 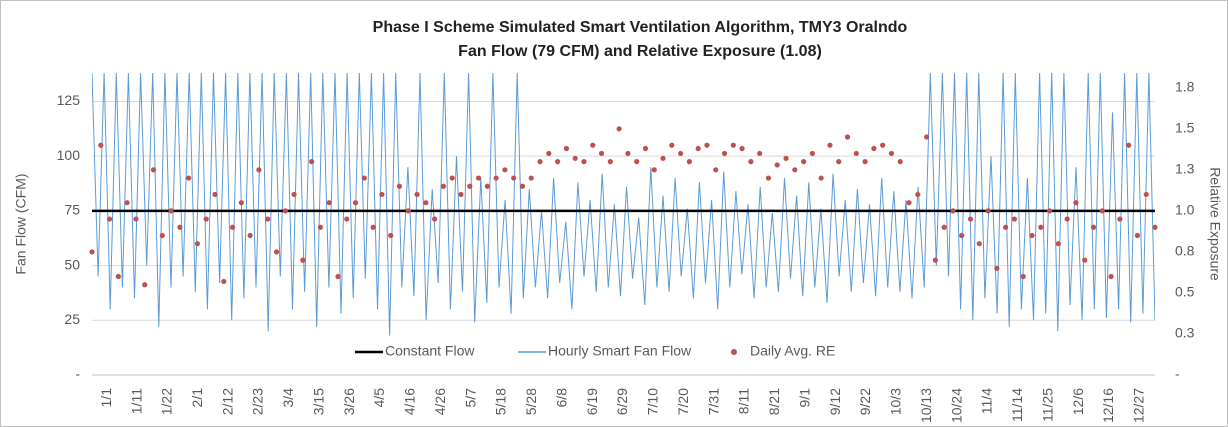 What do you see at coordinates (835, 401) in the screenshot?
I see `x-tick-label: 9/12` at bounding box center [835, 401].